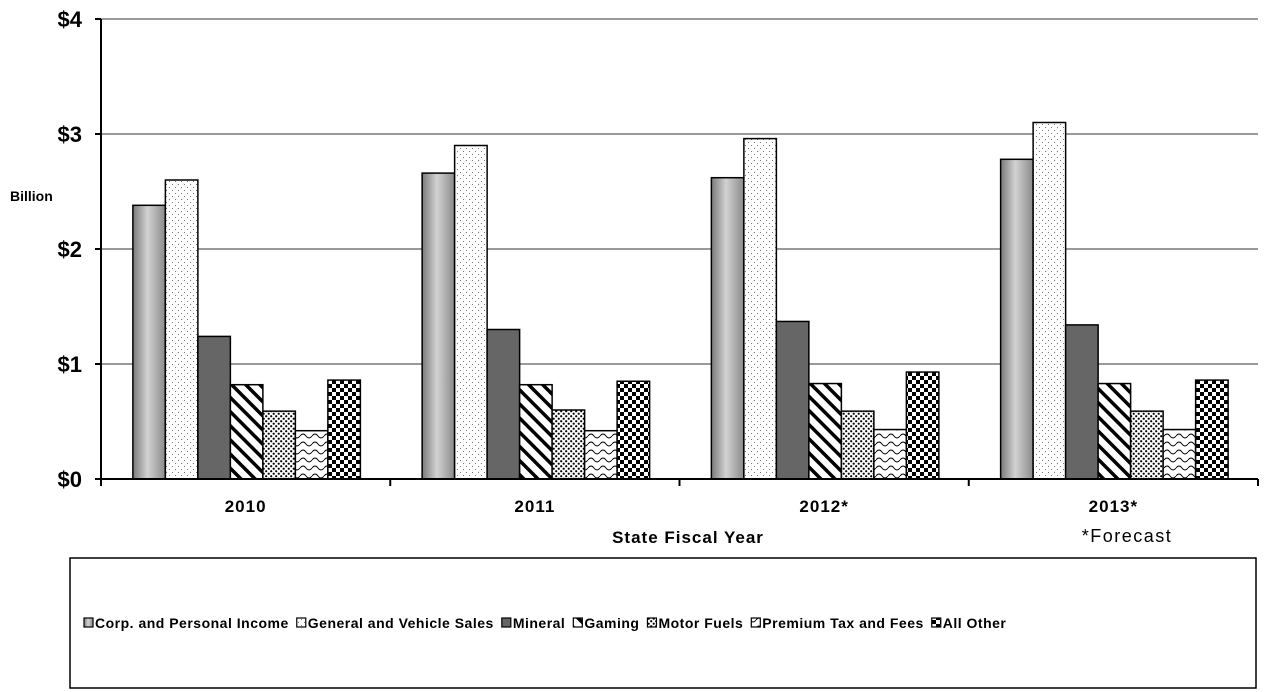 The height and width of the screenshot is (692, 1274). Describe the element at coordinates (70, 364) in the screenshot. I see `y-tick-label: $1` at that location.